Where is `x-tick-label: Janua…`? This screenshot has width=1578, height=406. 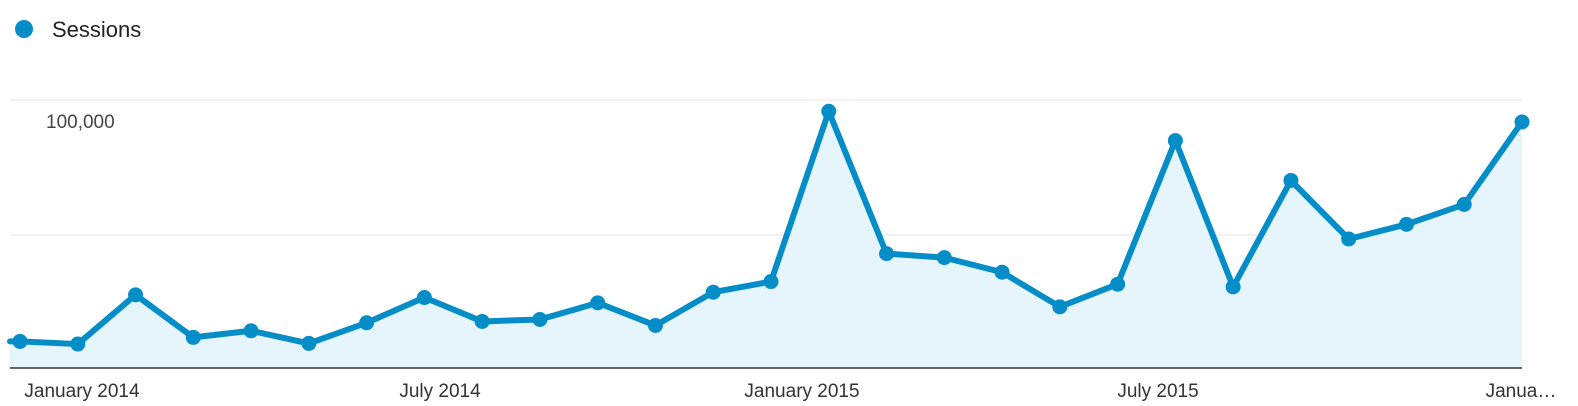
x-tick-label: Janua… is located at coordinates (1521, 391).